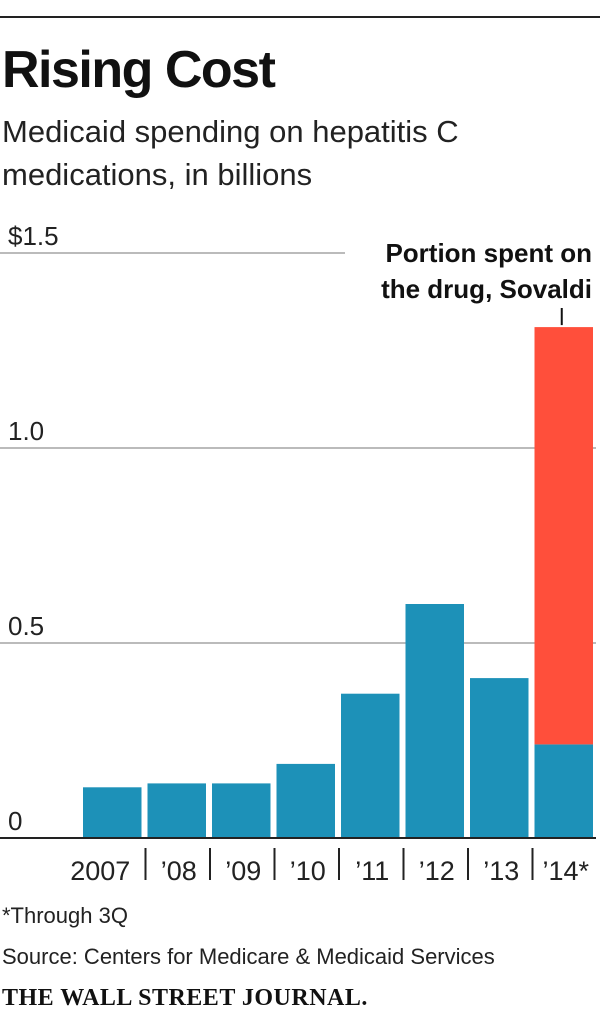  What do you see at coordinates (565, 871) in the screenshot?
I see `x-tick-label: ’14*` at bounding box center [565, 871].